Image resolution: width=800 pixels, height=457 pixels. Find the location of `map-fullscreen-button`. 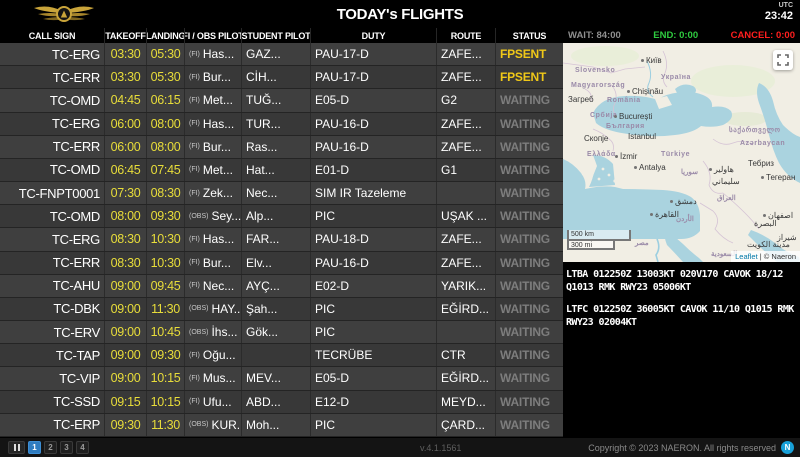

map-fullscreen-button is located at coordinates (783, 60).